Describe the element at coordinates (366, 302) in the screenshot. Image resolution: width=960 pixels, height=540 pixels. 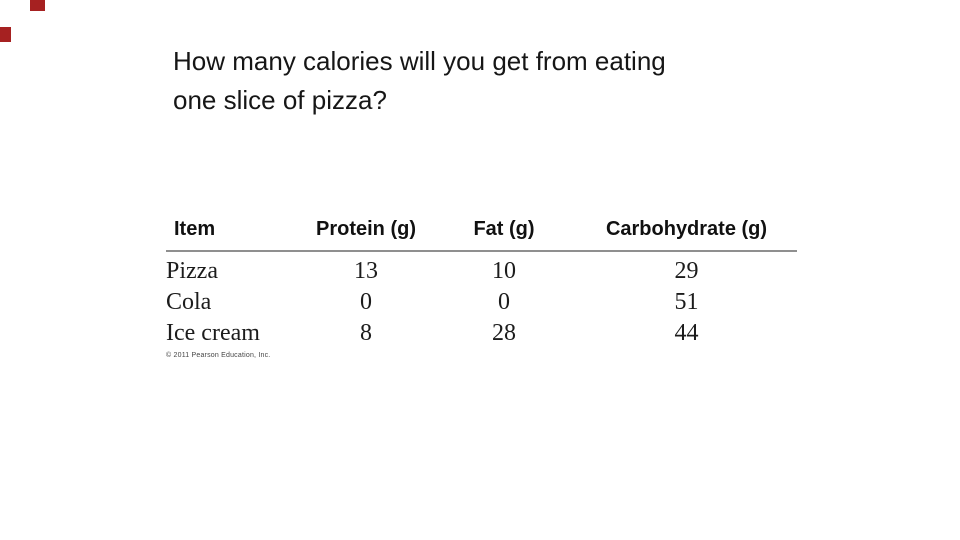
I see `cell-protein: 0` at that location.